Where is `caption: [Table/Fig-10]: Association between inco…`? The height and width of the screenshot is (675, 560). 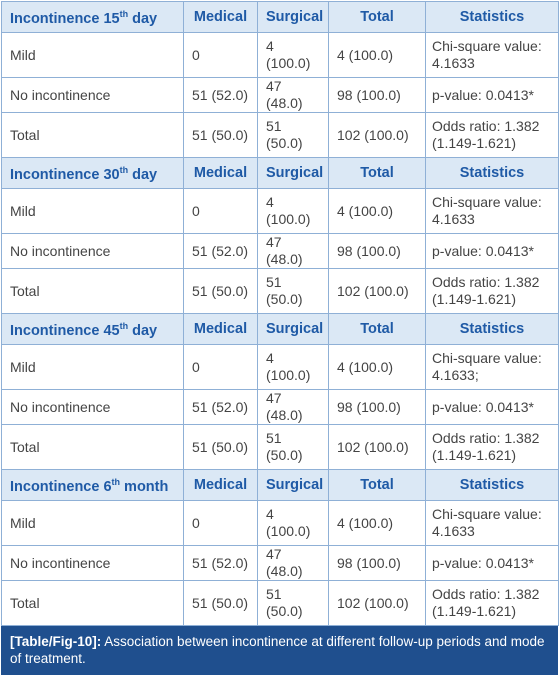 caption: [Table/Fig-10]: Association between inco… is located at coordinates (279, 650).